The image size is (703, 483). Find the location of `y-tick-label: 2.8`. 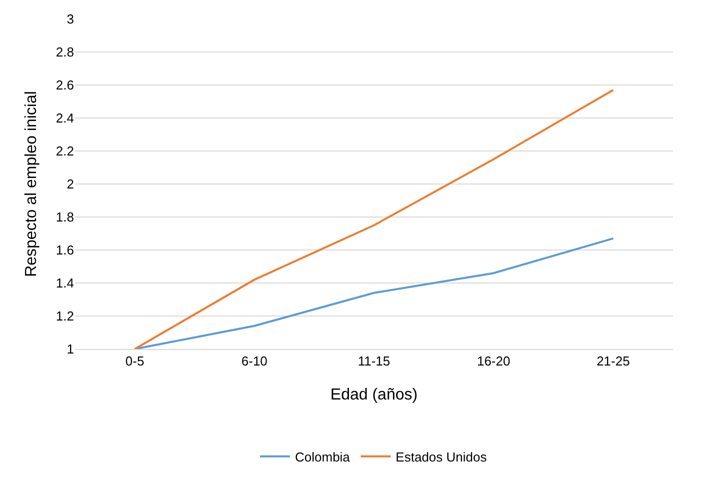

y-tick-label: 2.8 is located at coordinates (65, 52).